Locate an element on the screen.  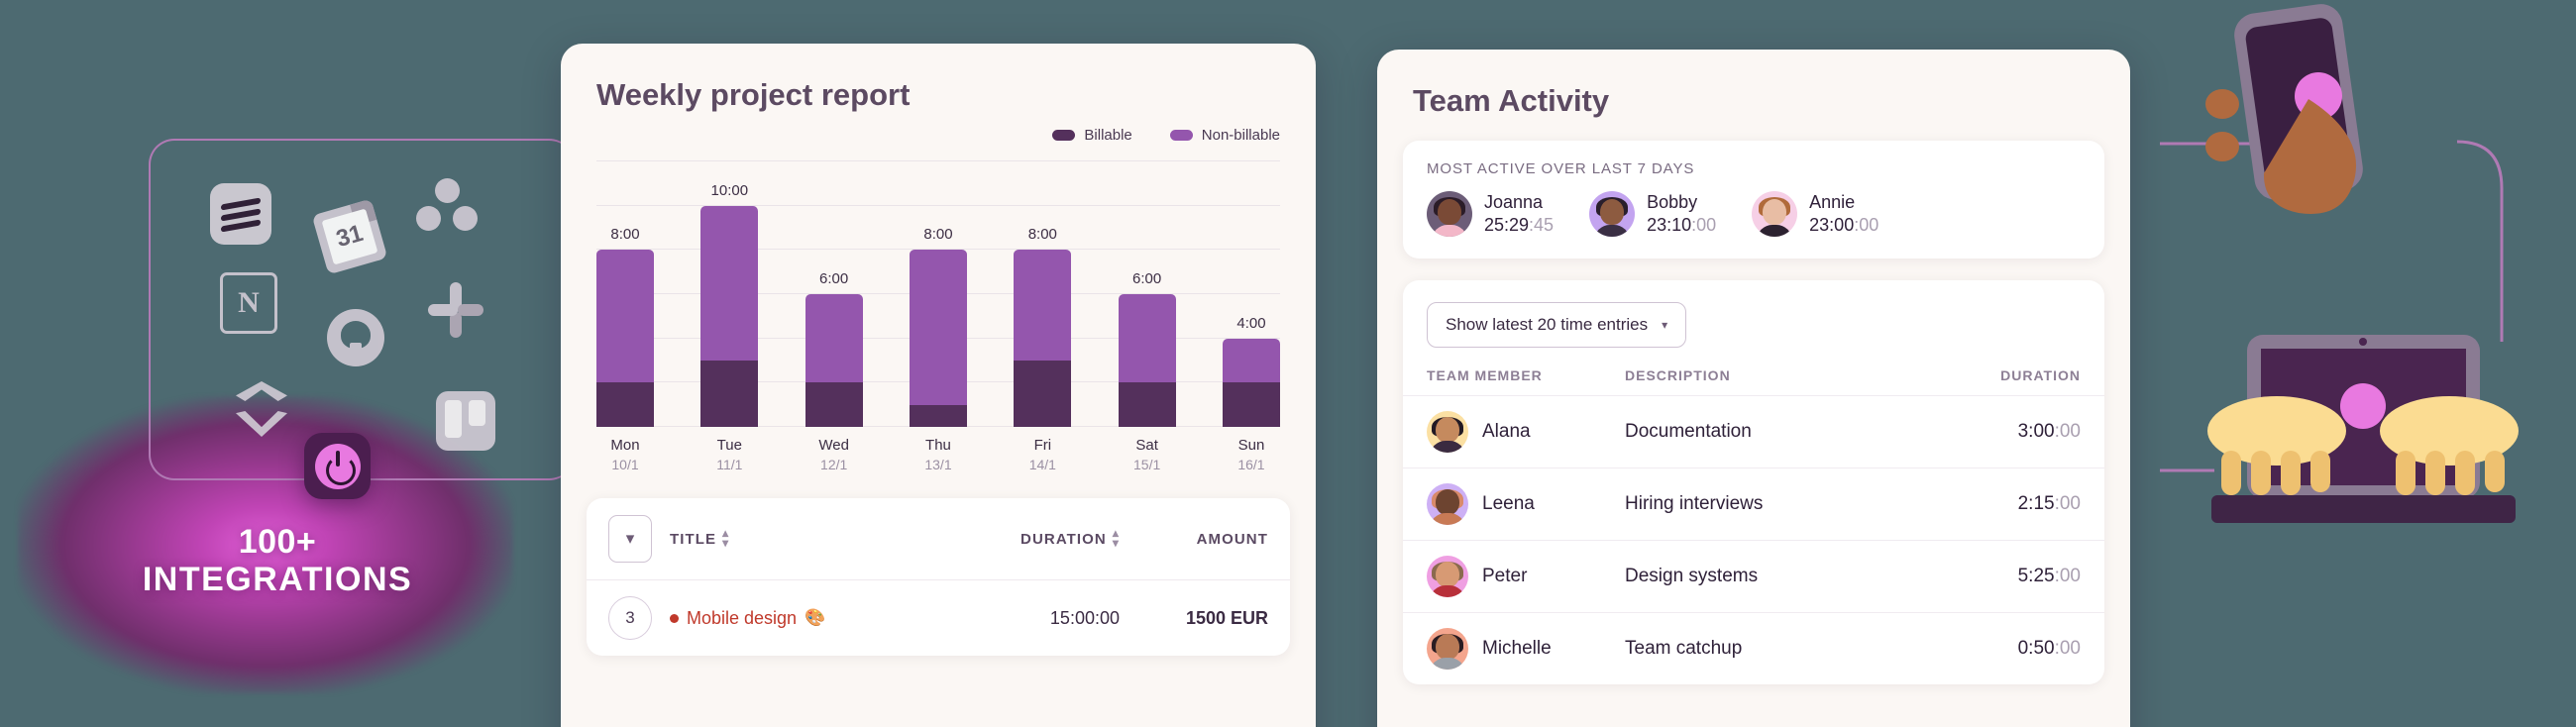
legend-swatch-nonbillable is located at coordinates (1181, 135).